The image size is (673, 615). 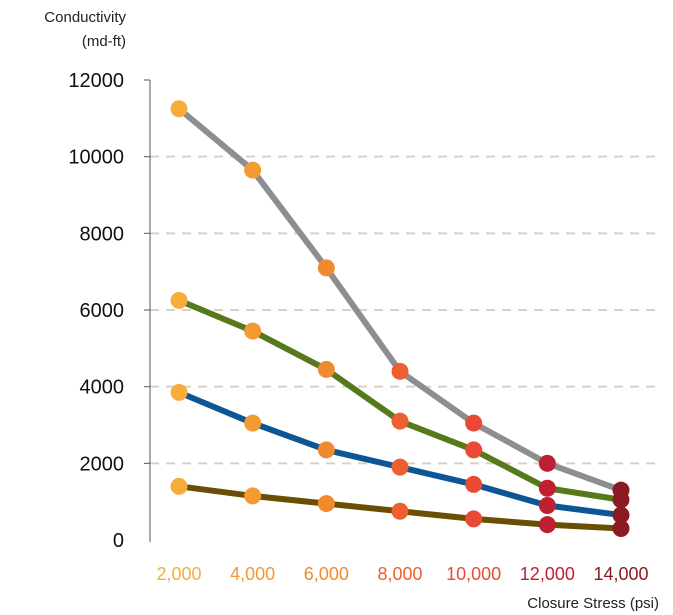 What do you see at coordinates (252, 574) in the screenshot?
I see `x-tick-label: 4,000` at bounding box center [252, 574].